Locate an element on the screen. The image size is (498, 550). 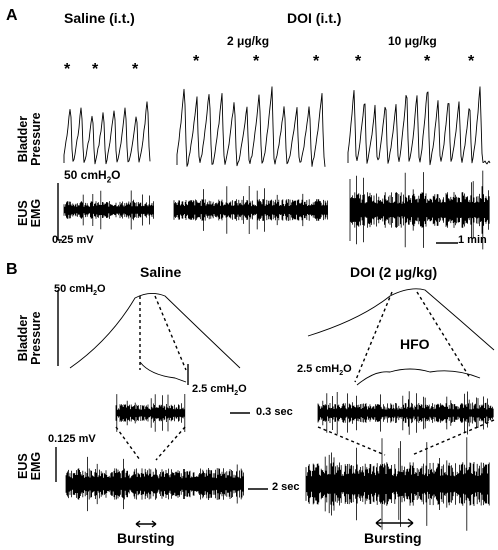
panel-a-doi-title: DOI (i.t.) is located at coordinates (314, 18).